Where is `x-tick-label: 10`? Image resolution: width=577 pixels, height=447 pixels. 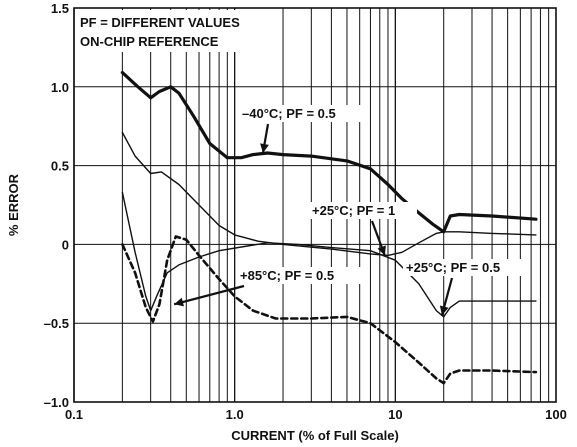 x-tick-label: 10 is located at coordinates (395, 414).